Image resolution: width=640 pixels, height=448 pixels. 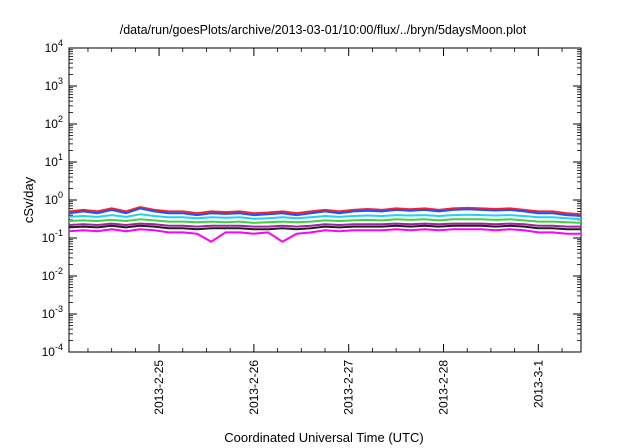 What do you see at coordinates (52, 236) in the screenshot?
I see `y-tick-label: 10⁻¹` at bounding box center [52, 236].